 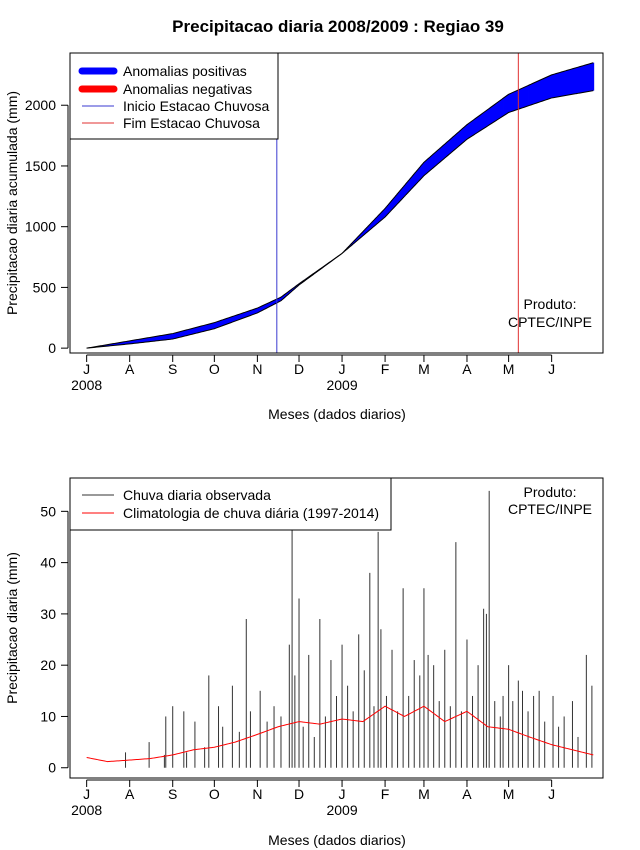 What do you see at coordinates (299, 794) in the screenshot?
I see `bottom-x-tick-label: D` at bounding box center [299, 794].